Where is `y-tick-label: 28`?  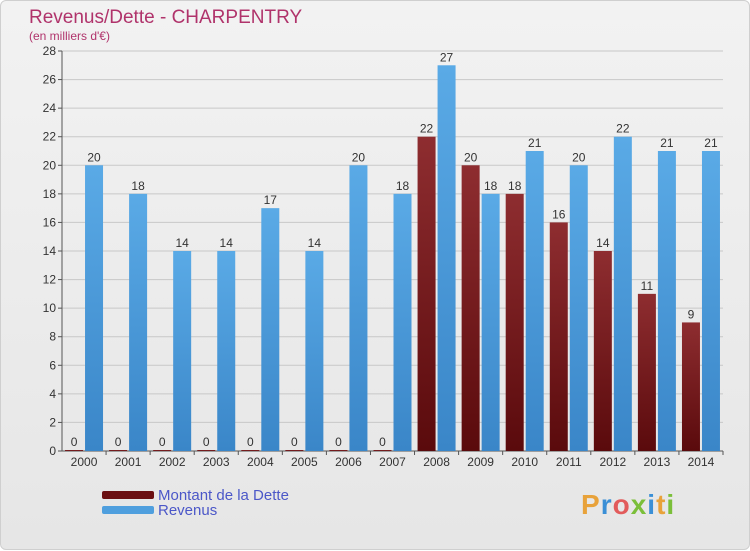
y-tick-label: 28 is located at coordinates (50, 51).